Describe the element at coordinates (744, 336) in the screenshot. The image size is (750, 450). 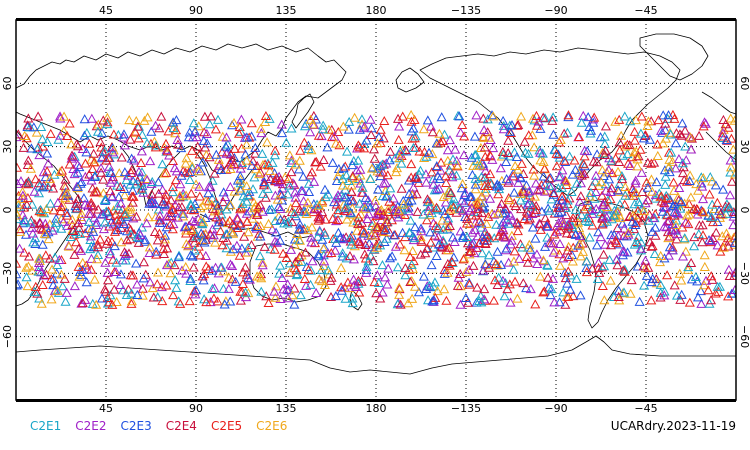
I see `lat-tick-label-right: −60` at that location.